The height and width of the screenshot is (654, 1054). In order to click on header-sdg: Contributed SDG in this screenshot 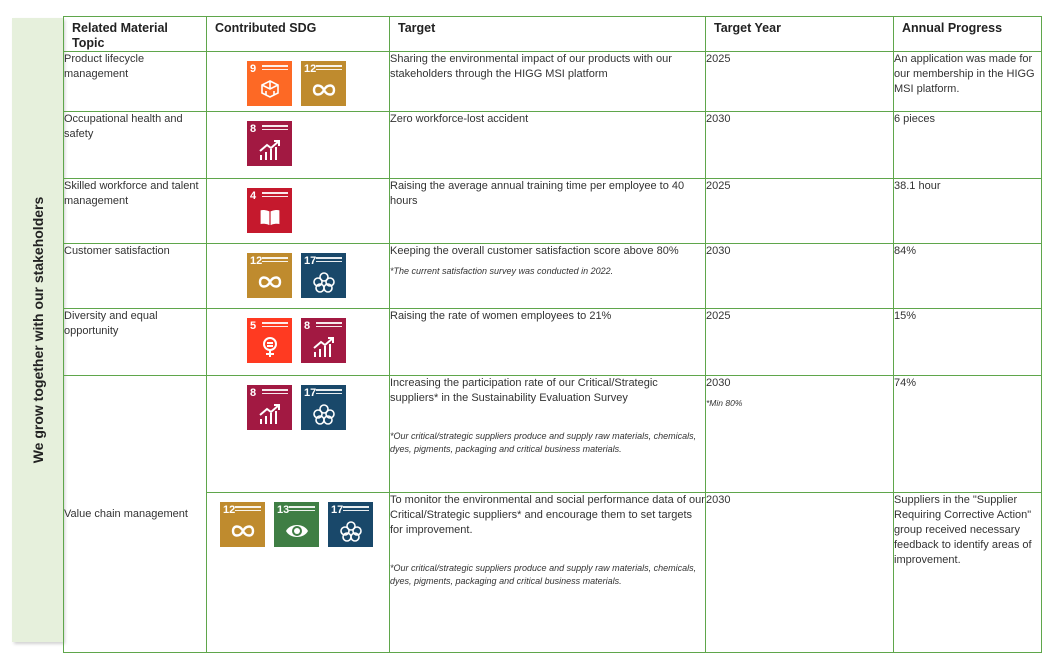, I will do `click(298, 34)`.